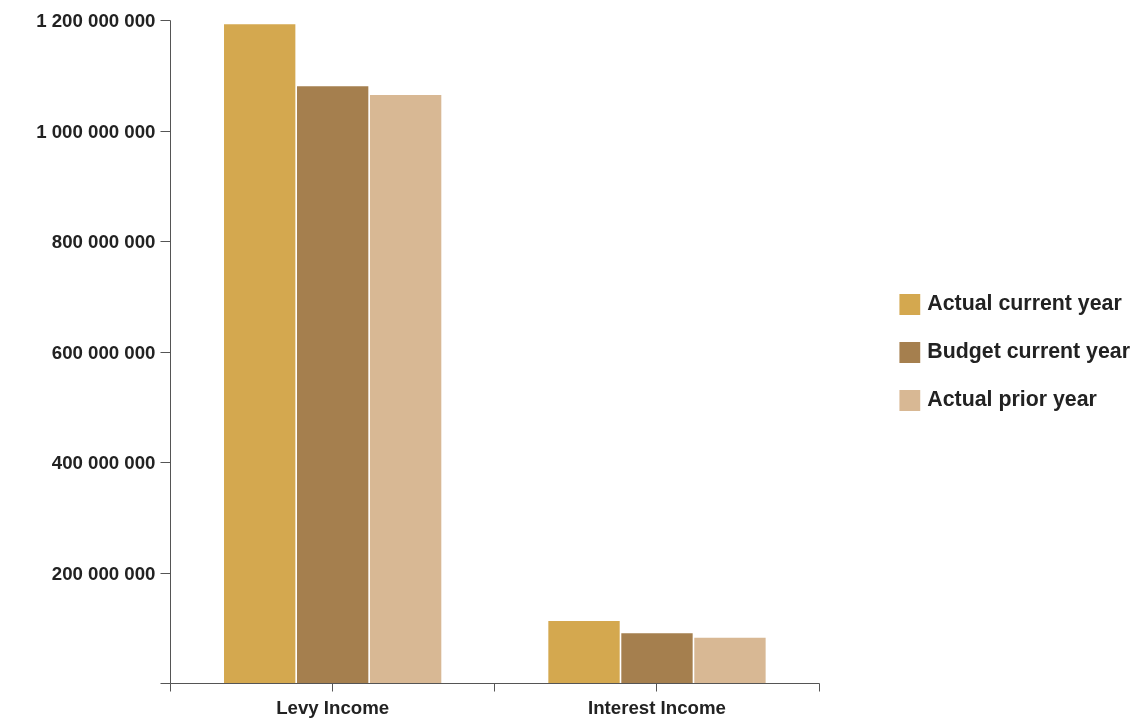 The height and width of the screenshot is (727, 1134). I want to click on y-tick-label: 800 000 000, so click(103, 241).